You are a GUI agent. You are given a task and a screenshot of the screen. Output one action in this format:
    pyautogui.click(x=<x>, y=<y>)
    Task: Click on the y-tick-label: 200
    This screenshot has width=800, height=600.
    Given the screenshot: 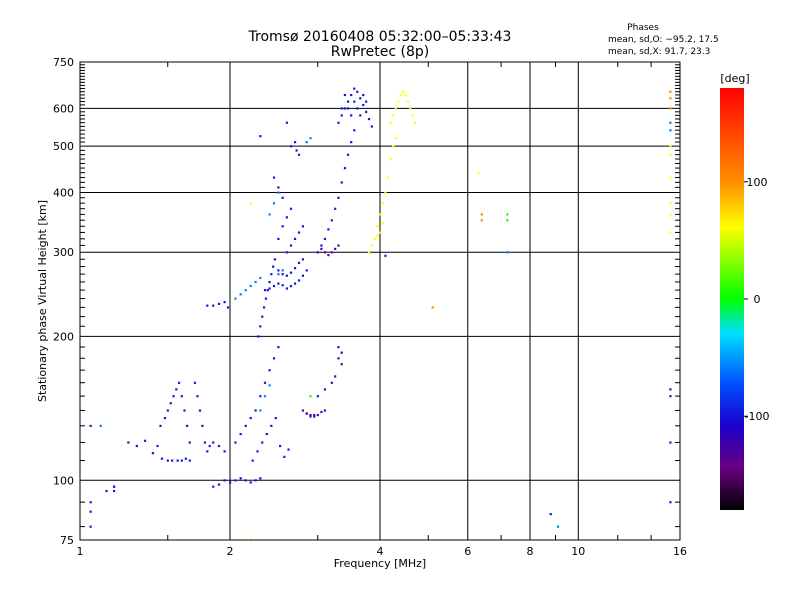 What is the action you would take?
    pyautogui.click(x=63, y=336)
    